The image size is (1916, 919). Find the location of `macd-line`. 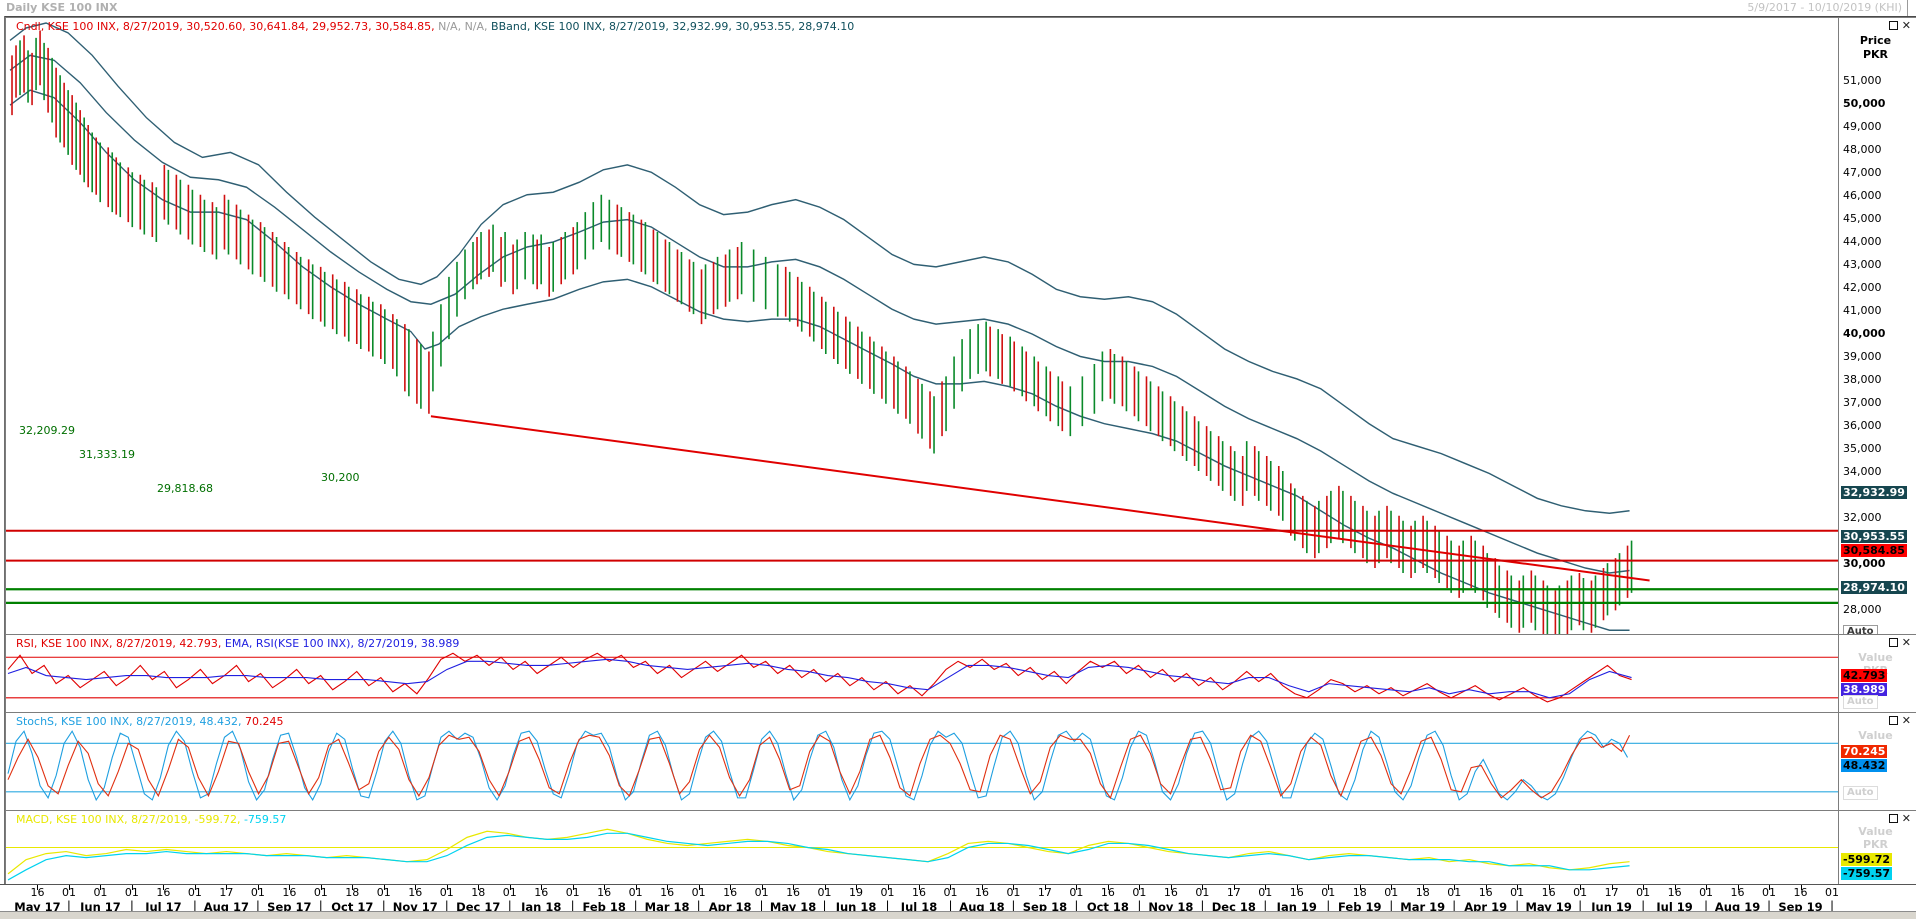

macd-line is located at coordinates (818, 851).